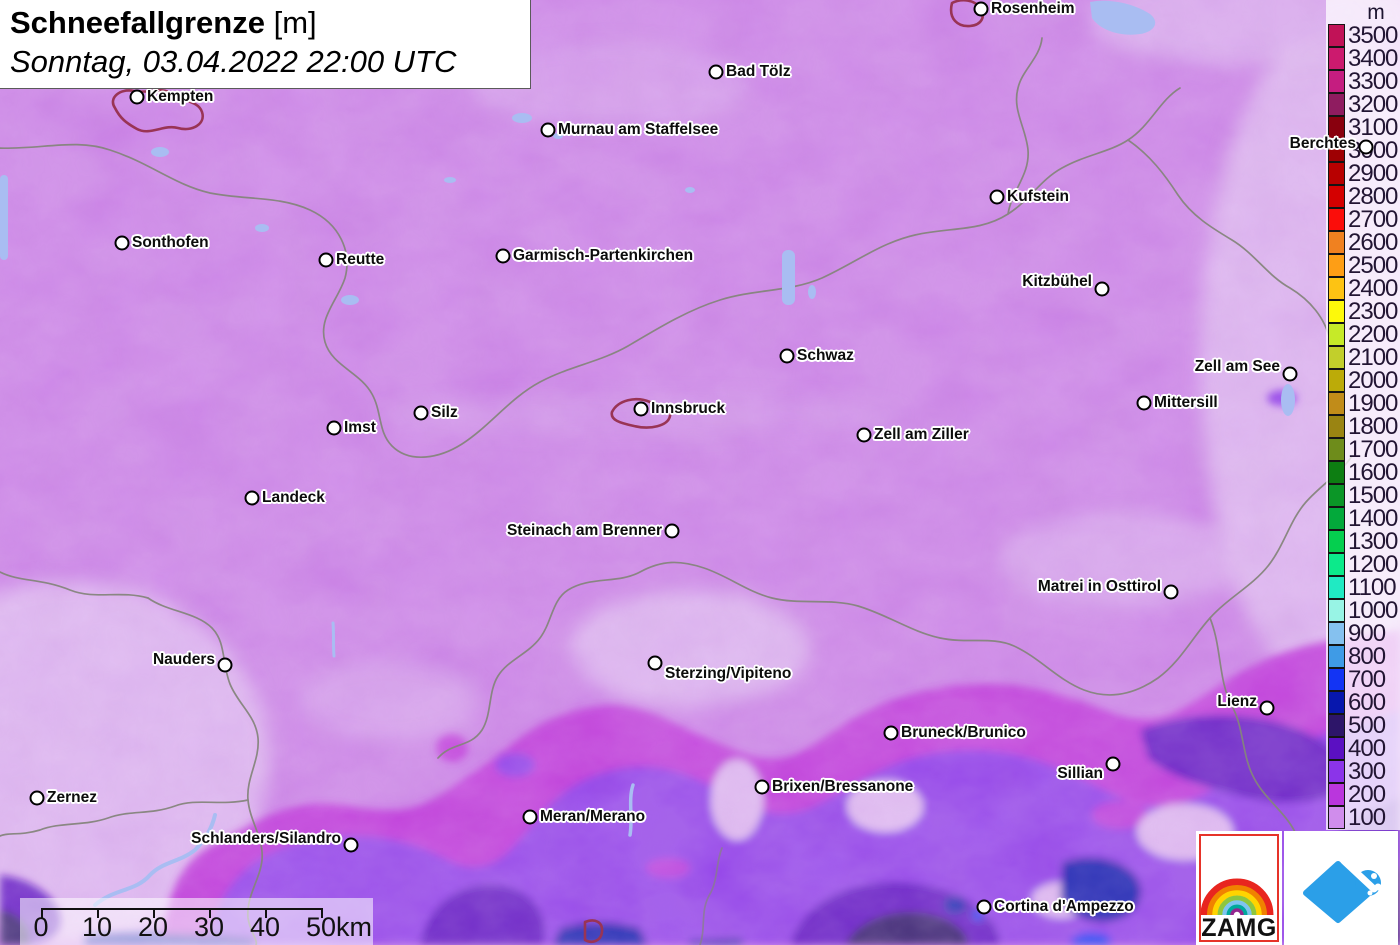  I want to click on legend-row: 700, so click(1363, 680).